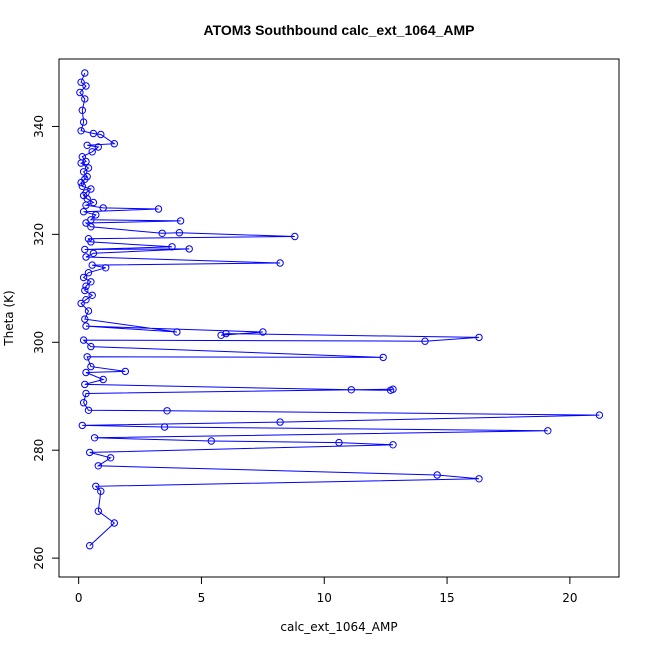 The width and height of the screenshot is (650, 650). I want to click on x-tick-label: 20, so click(569, 598).